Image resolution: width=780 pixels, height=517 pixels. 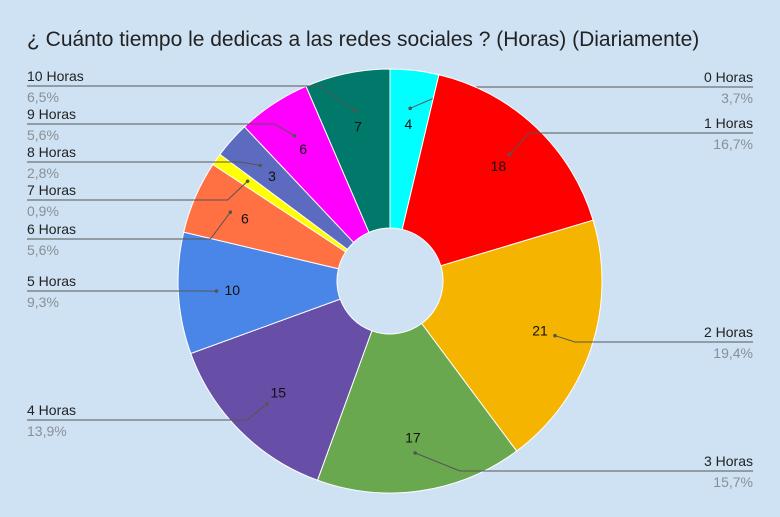 What do you see at coordinates (278, 393) in the screenshot?
I see `slice-value-label: 15` at bounding box center [278, 393].